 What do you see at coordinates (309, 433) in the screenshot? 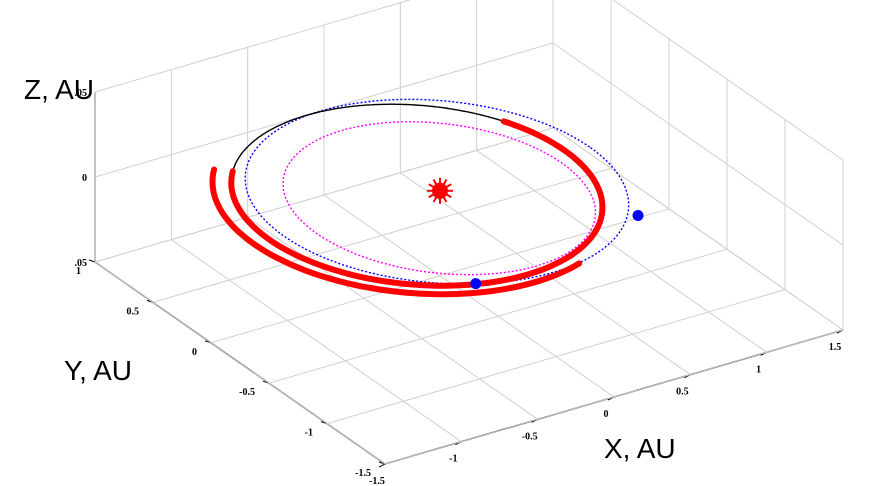
I see `y-tick-label: -1` at bounding box center [309, 433].